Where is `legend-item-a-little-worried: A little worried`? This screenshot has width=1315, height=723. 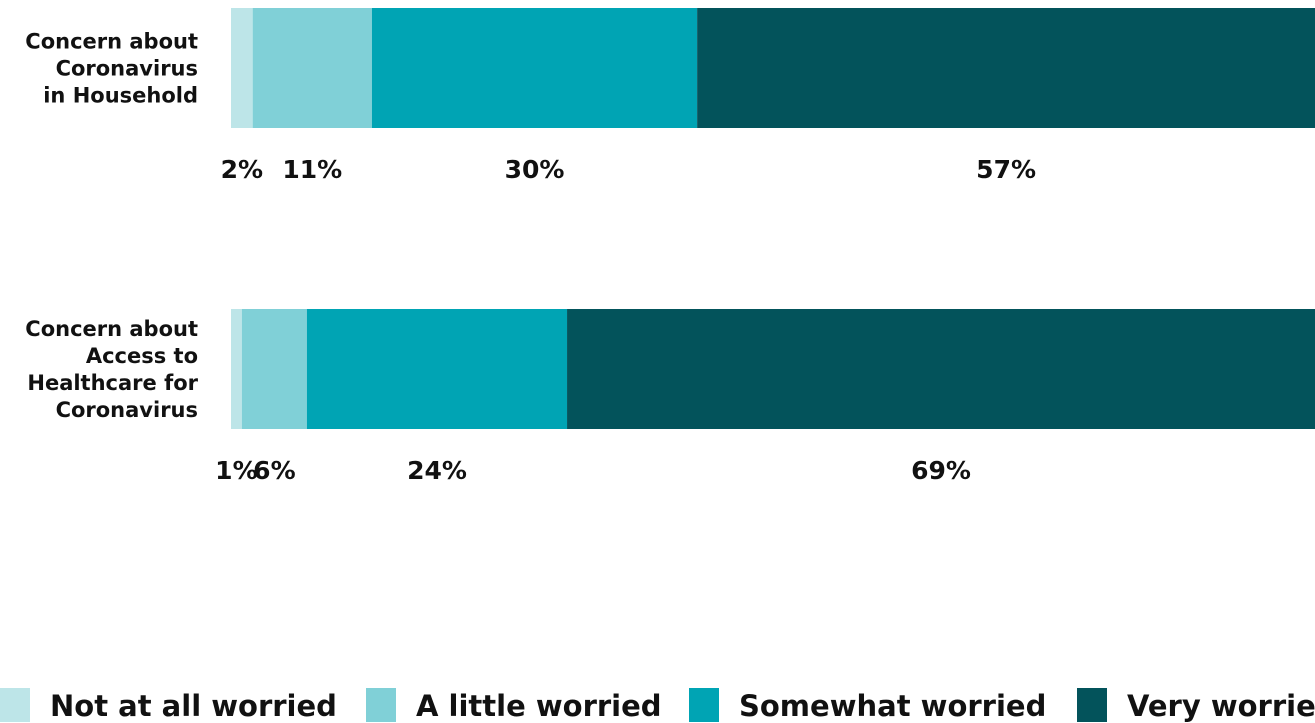 legend-item-a-little-worried: A little worried is located at coordinates (514, 705).